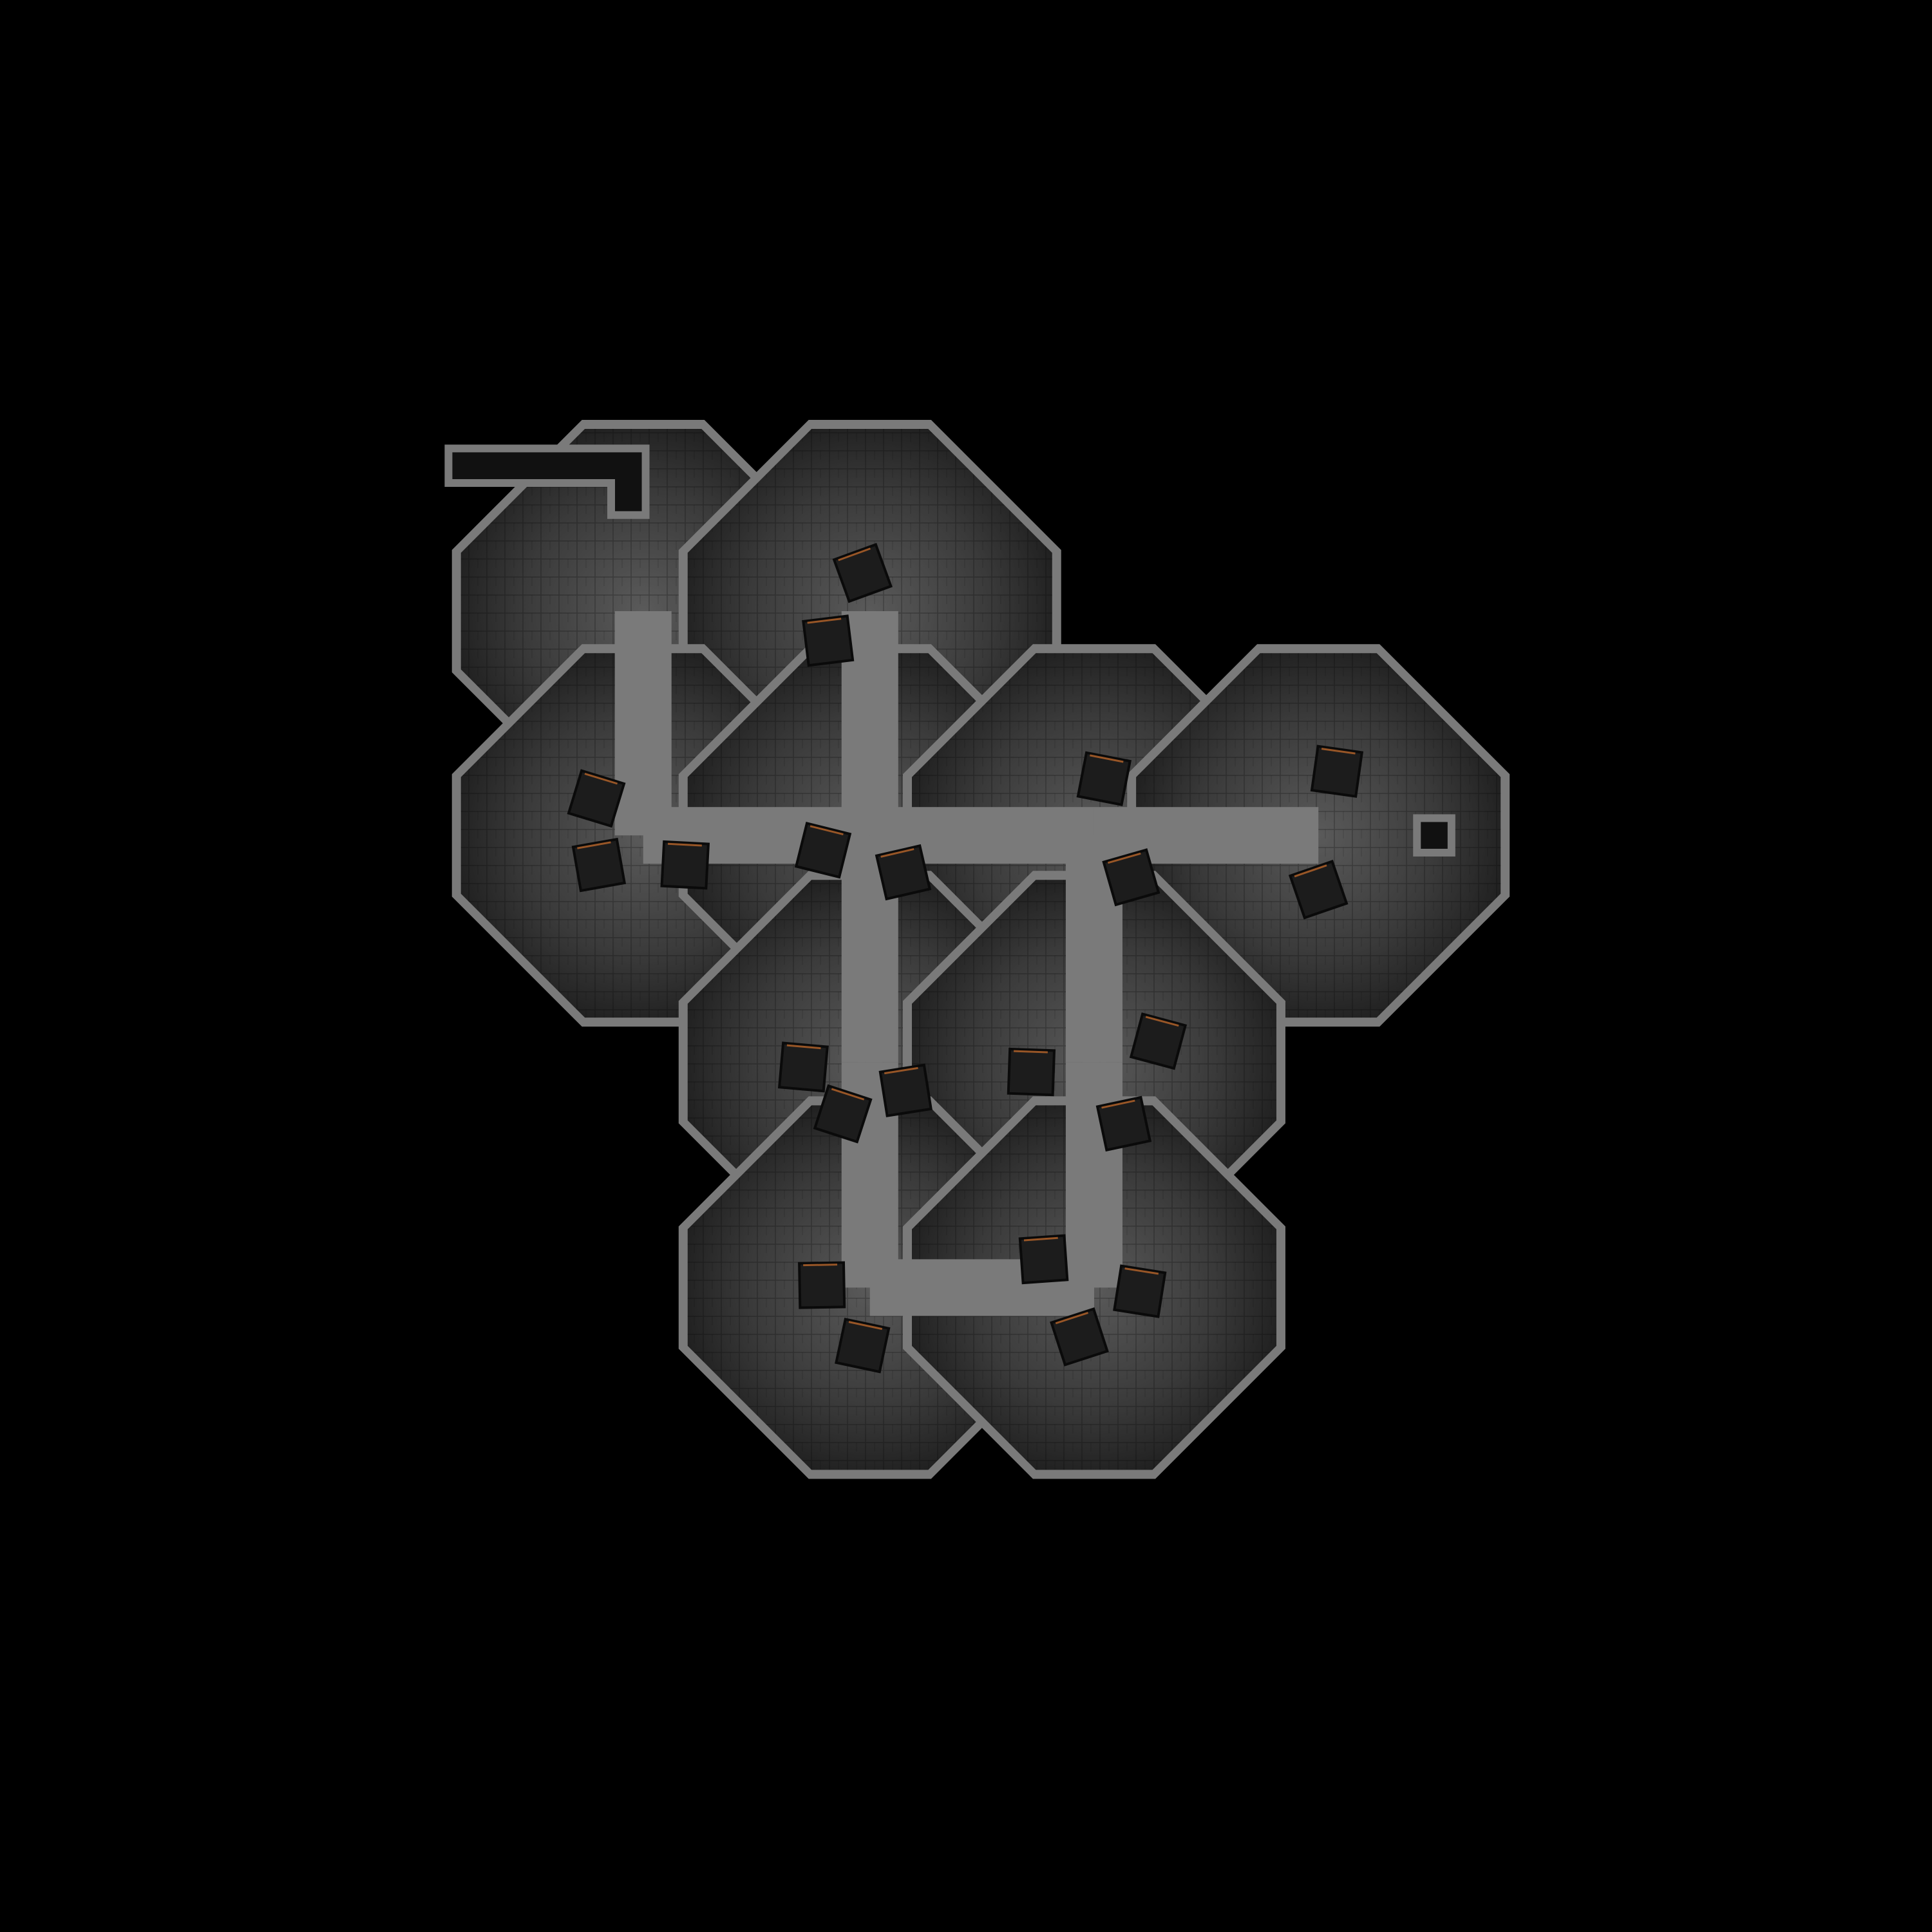 Image resolution: width=1932 pixels, height=1932 pixels. I want to click on corridor-exit-east, so click(1434, 836).